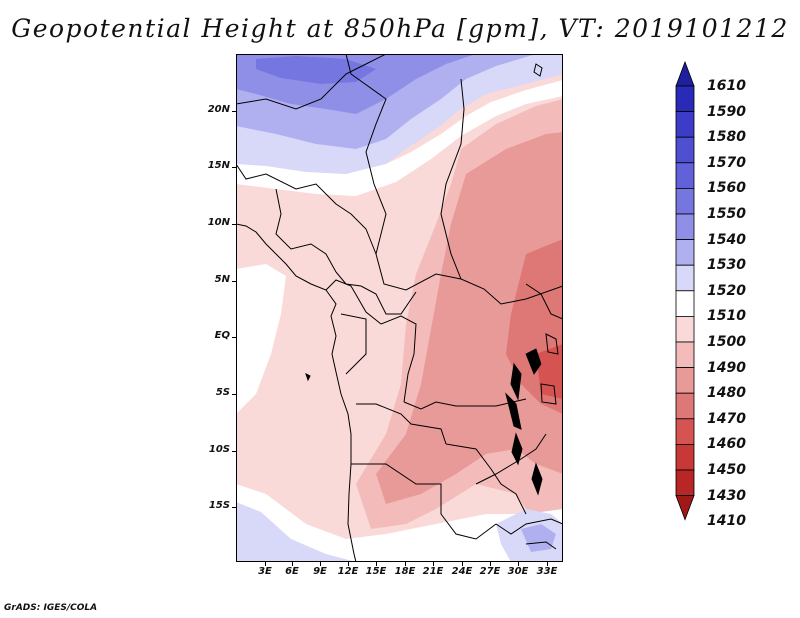 The image size is (800, 618). Describe the element at coordinates (547, 571) in the screenshot. I see `lon-label-33e: 33E` at that location.